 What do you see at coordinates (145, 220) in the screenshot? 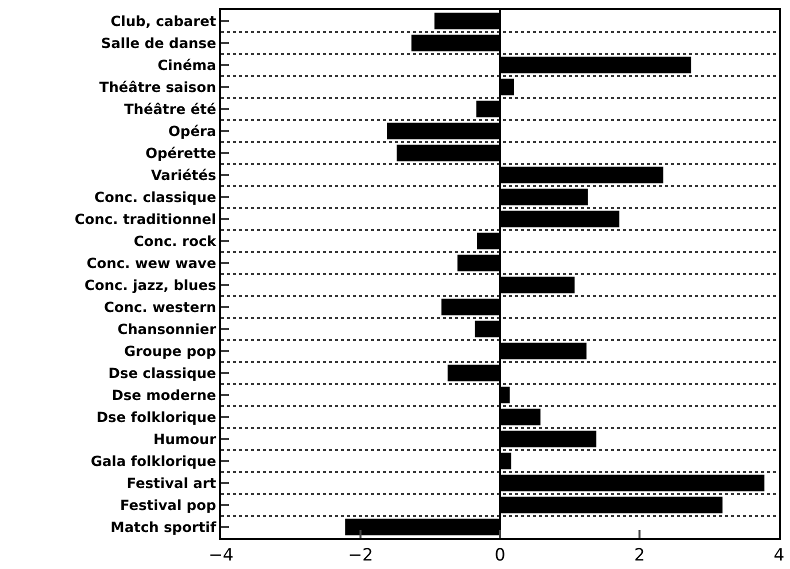
I see `y-tick-label: Conc. traditionnel` at bounding box center [145, 220].